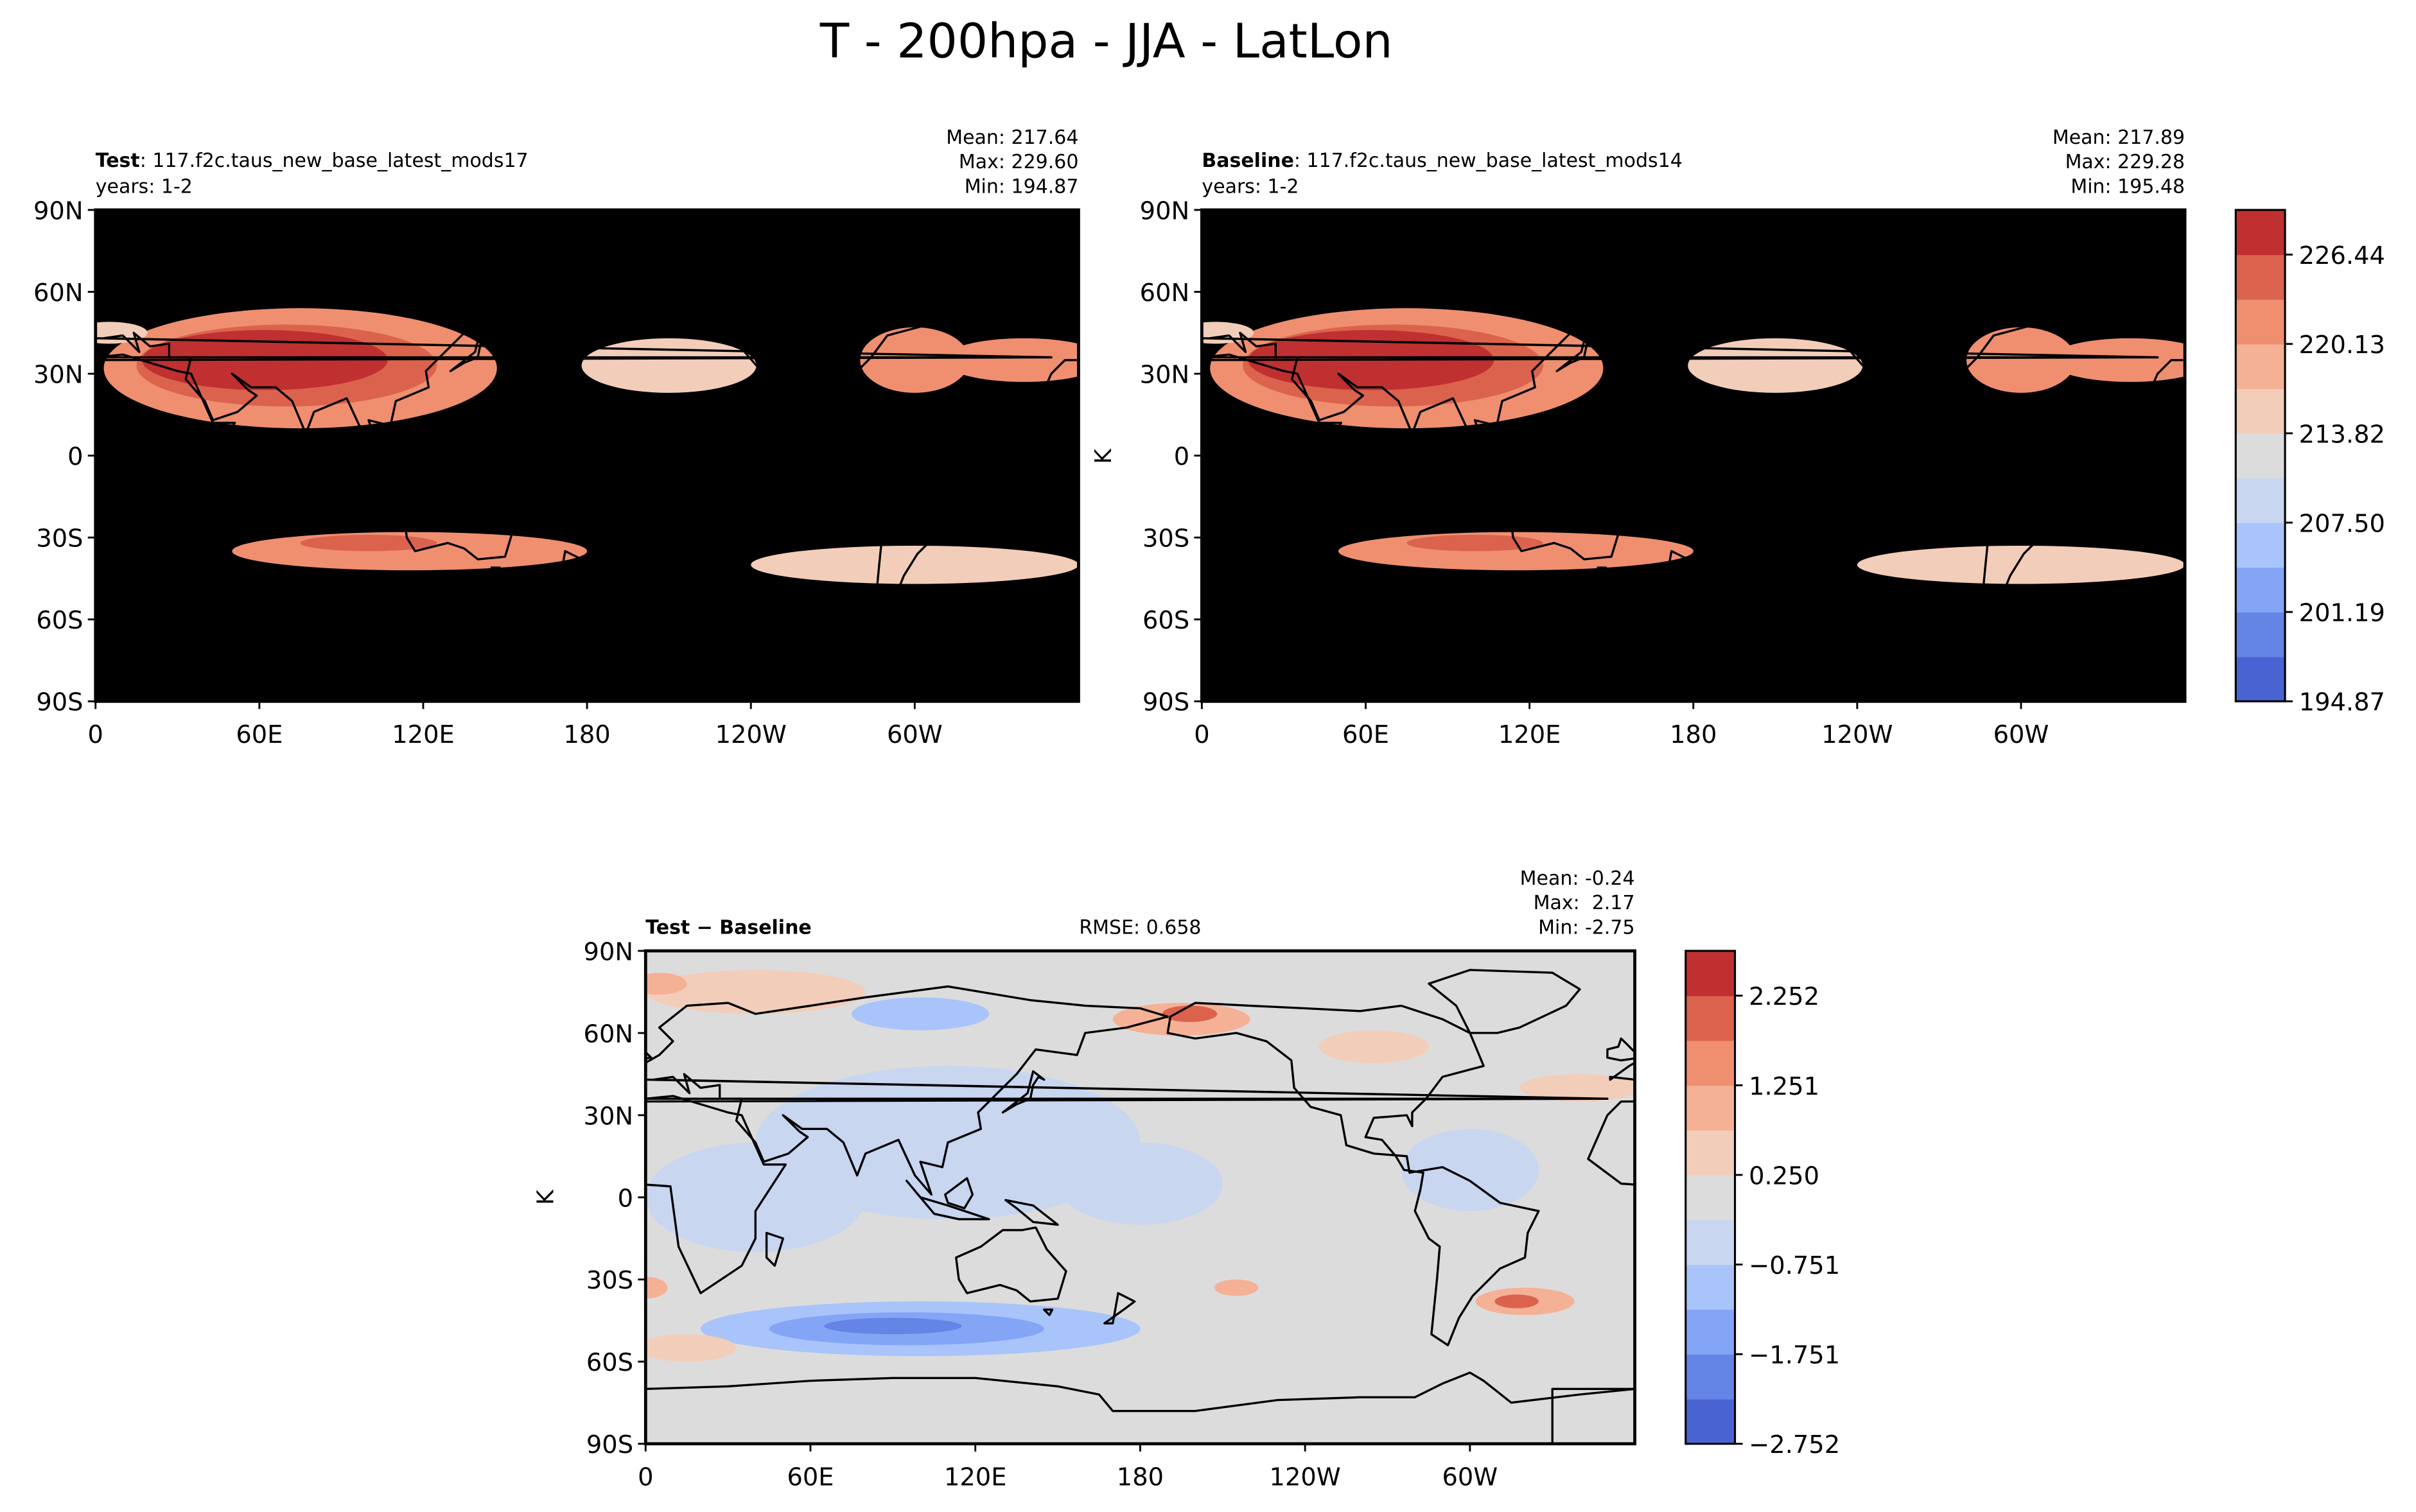  Describe the element at coordinates (1181, 456) in the screenshot. I see `baseline-lat-tick-label: 0` at that location.